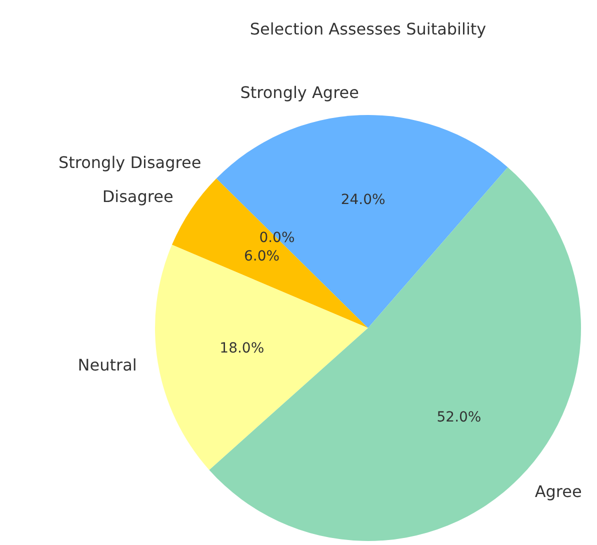 This screenshot has height=545, width=597. I want to click on category-label: Strongly Disagree, so click(130, 162).